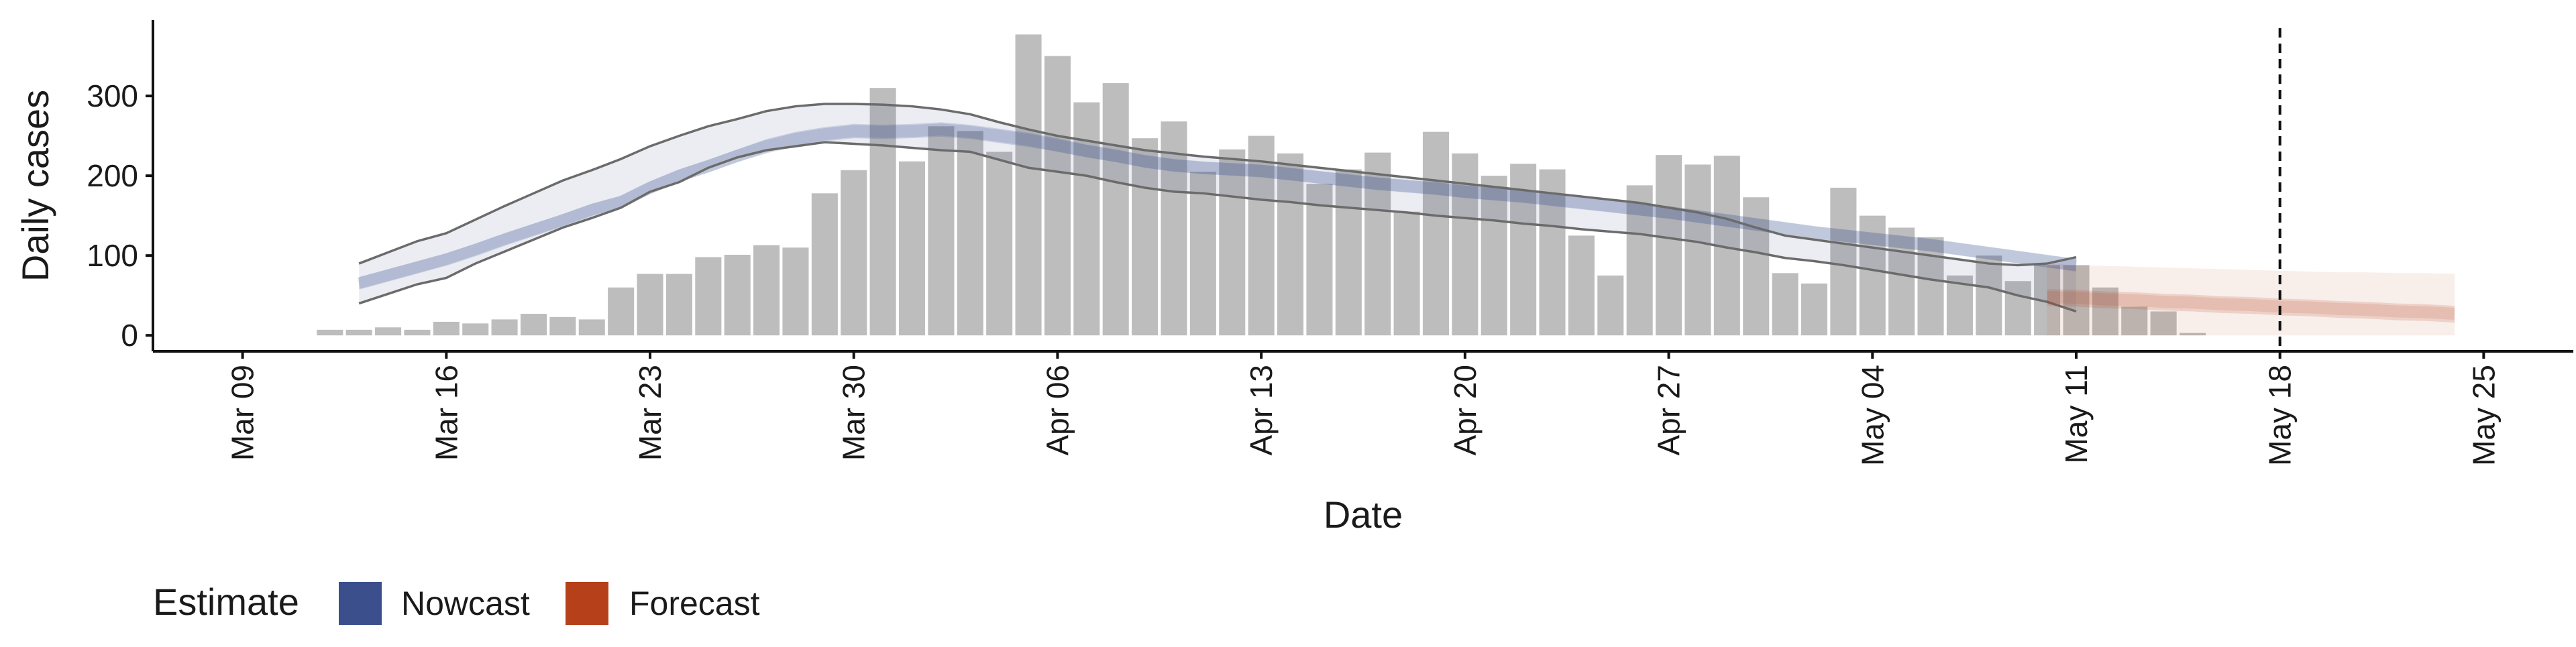 The image size is (2576, 647). Describe the element at coordinates (694, 603) in the screenshot. I see `legend-label-forecast: Forecast` at that location.